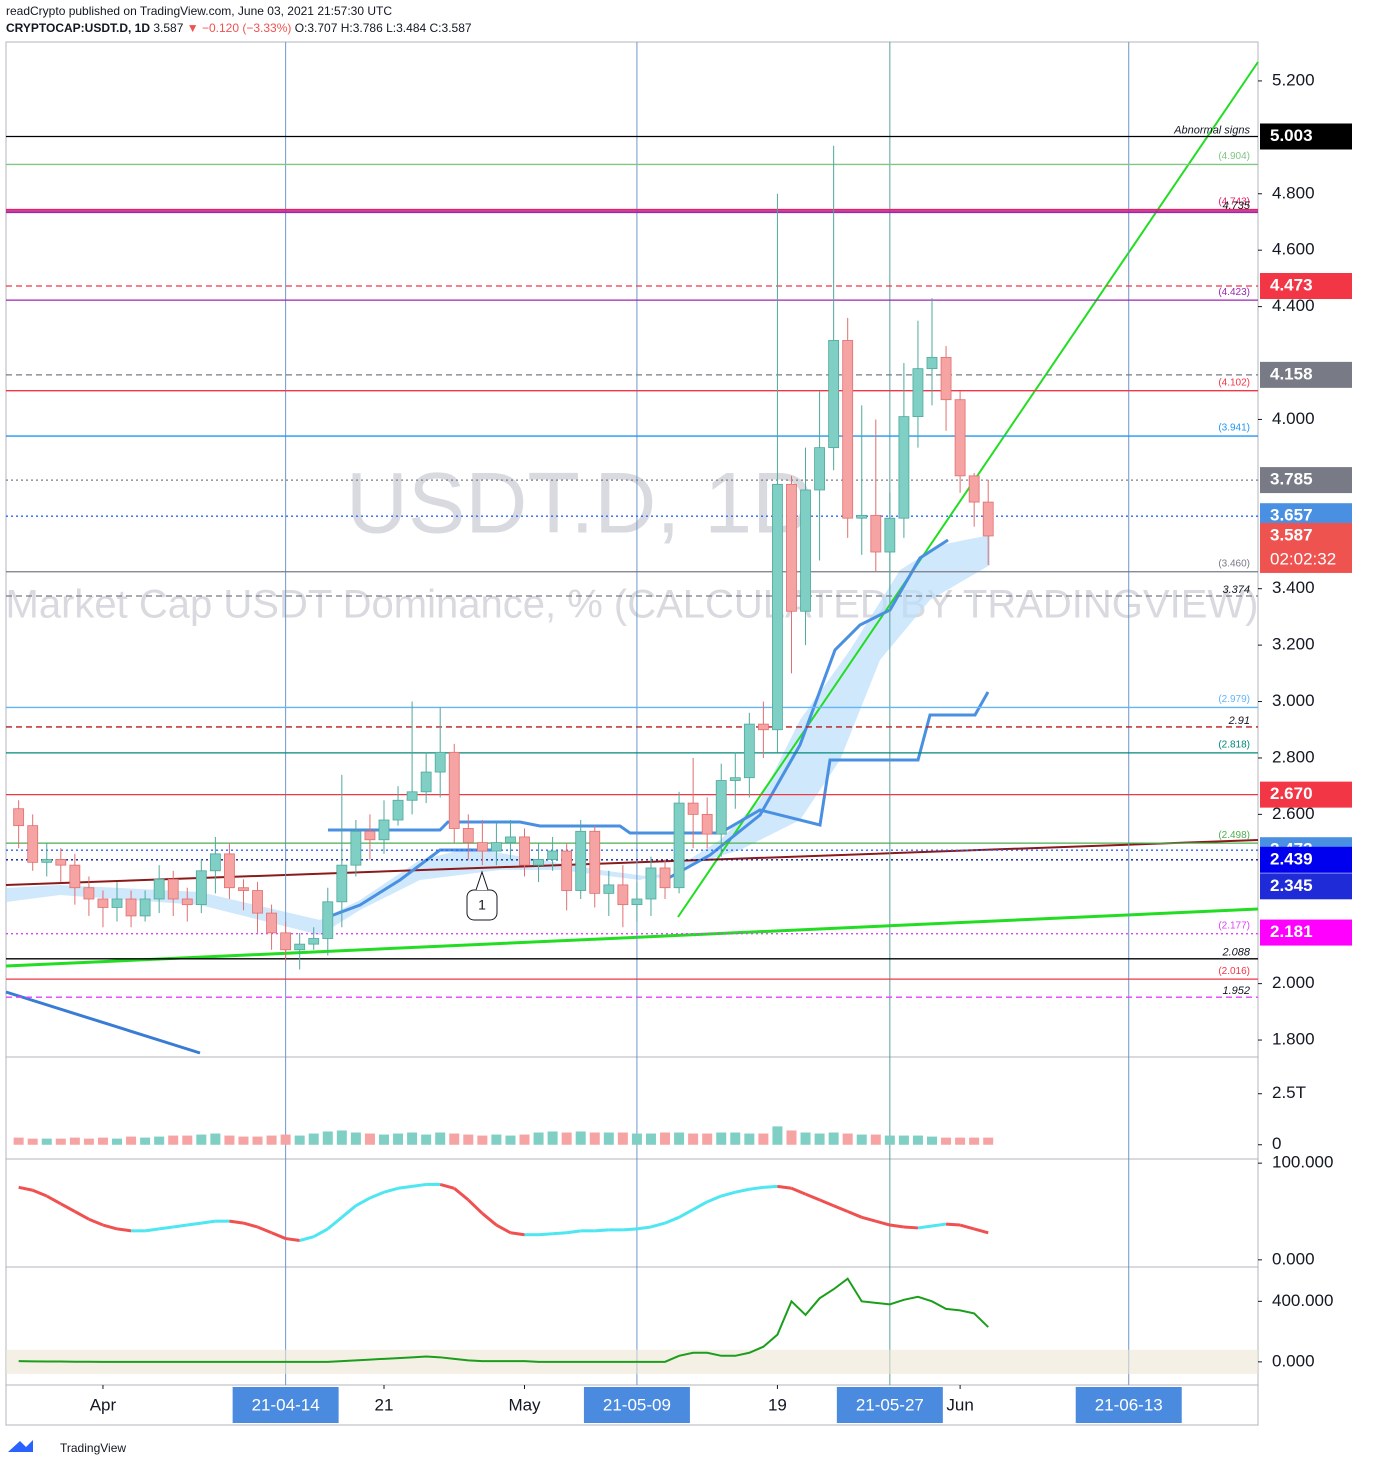 This screenshot has width=1382, height=1467. Describe the element at coordinates (1291, 793) in the screenshot. I see `price-badge-label: 2.670` at that location.